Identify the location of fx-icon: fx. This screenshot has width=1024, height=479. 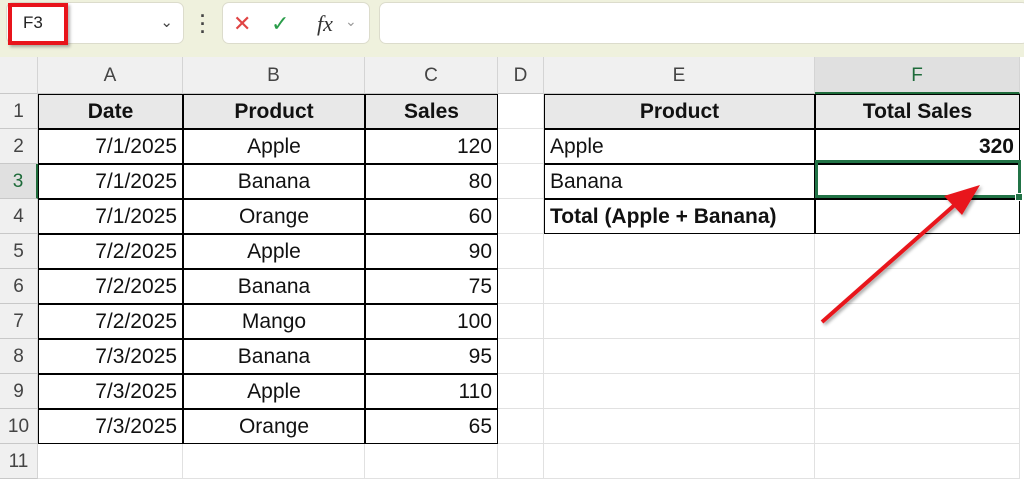
(325, 23).